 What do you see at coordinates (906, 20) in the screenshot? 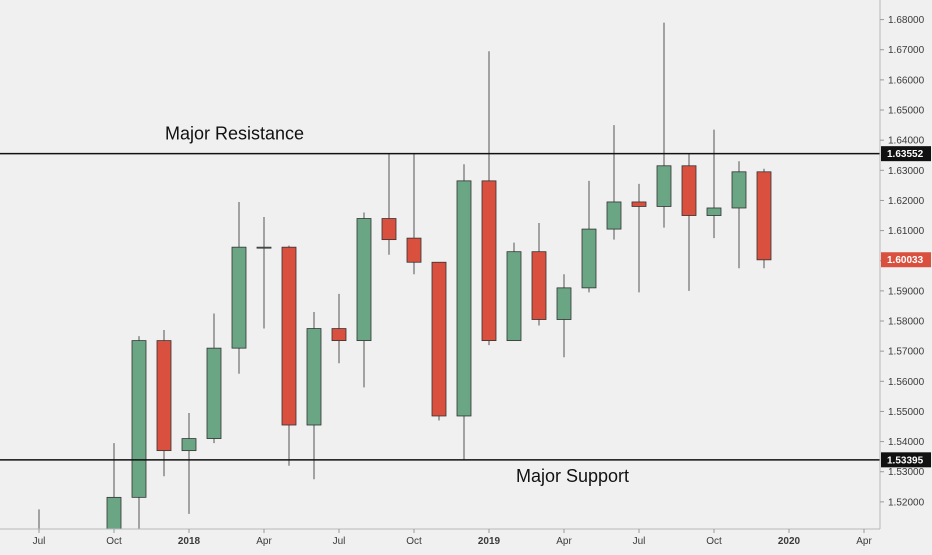
I see `y-tick-label: 1.68000` at bounding box center [906, 20].